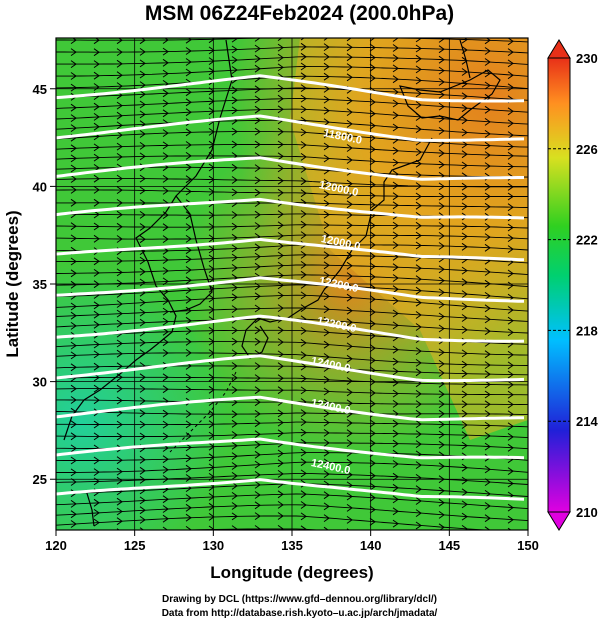 The height and width of the screenshot is (625, 599). What do you see at coordinates (559, 285) in the screenshot?
I see `colorbar-gradient` at bounding box center [559, 285].